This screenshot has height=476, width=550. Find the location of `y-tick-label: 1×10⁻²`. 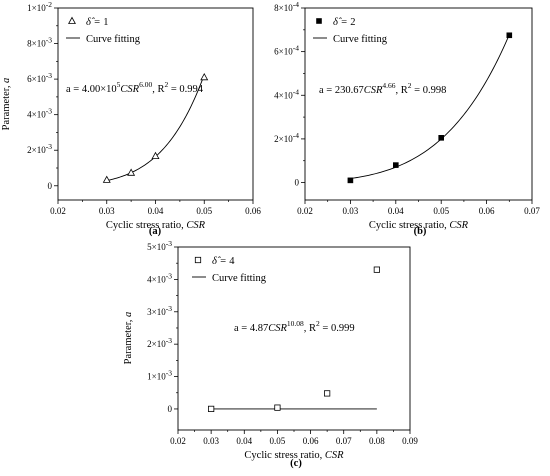

y-tick-label: 1×10⁻² is located at coordinates (39, 6).